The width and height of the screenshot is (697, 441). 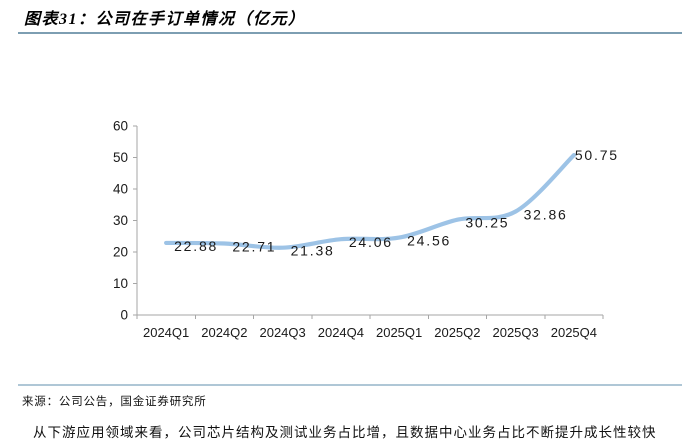 I want to click on x-axis-label: 2024Q1, so click(x=166, y=332).